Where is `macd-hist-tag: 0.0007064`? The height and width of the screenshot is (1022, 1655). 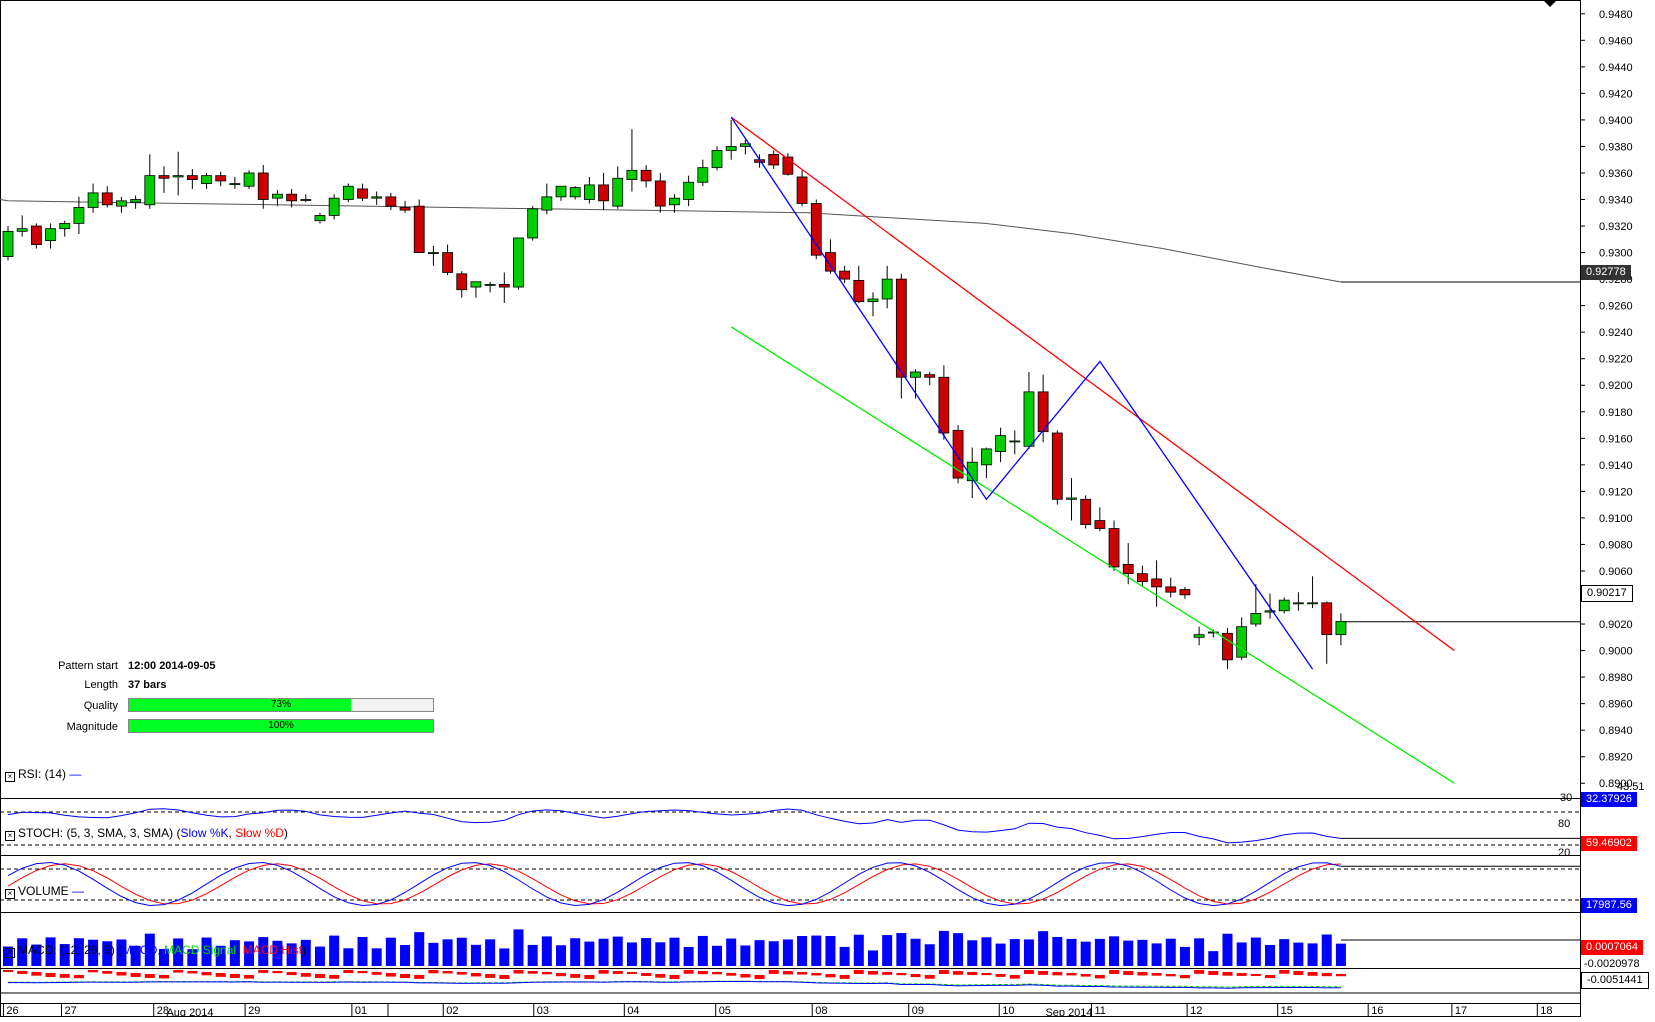 macd-hist-tag: 0.0007064 is located at coordinates (1612, 947).